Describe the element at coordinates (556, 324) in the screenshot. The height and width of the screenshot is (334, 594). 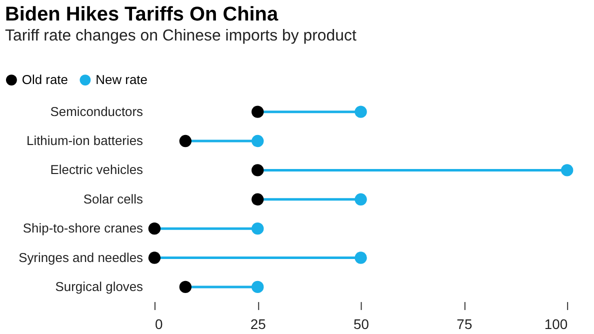
I see `x-tick-label: 100` at that location.